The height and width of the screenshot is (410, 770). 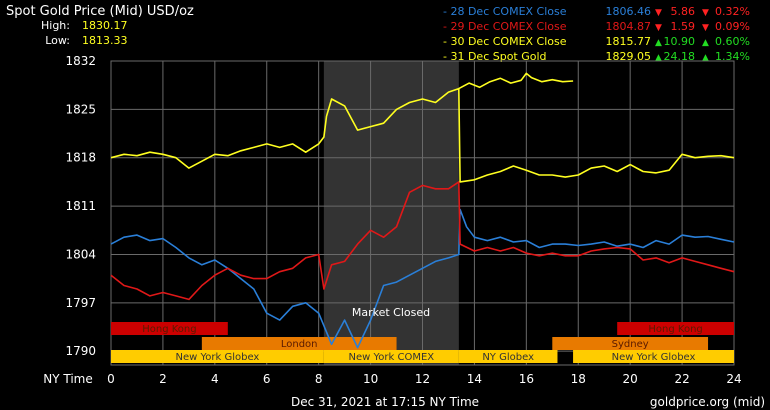 What do you see at coordinates (505, 11) in the screenshot?
I see `legend-label: - 28 Dec COMEX Close` at bounding box center [505, 11].